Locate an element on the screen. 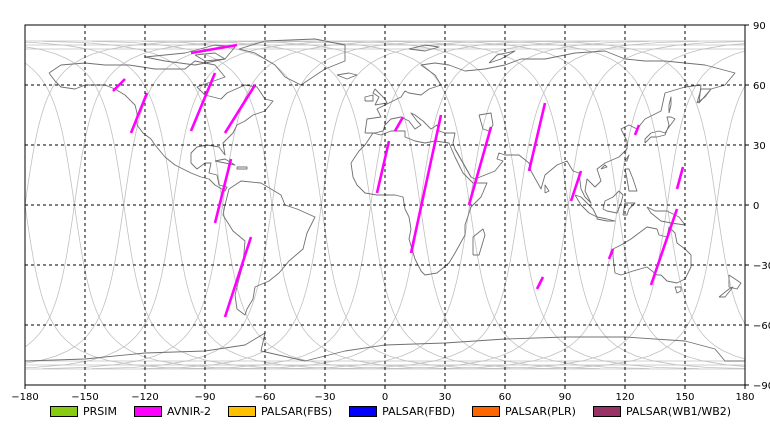 The height and width of the screenshot is (434, 770). coastline-japan is located at coordinates (660, 130).